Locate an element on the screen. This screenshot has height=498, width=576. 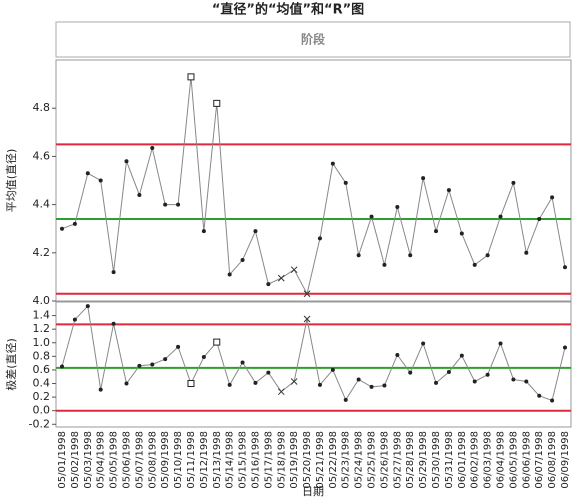
x-tick-label: 05/27/1998 is located at coordinates (397, 460).